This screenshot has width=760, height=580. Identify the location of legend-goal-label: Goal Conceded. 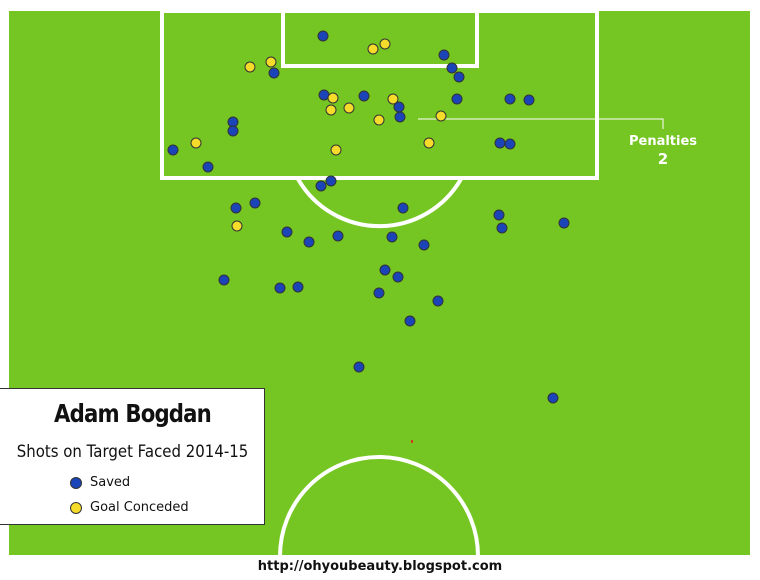
(139, 507).